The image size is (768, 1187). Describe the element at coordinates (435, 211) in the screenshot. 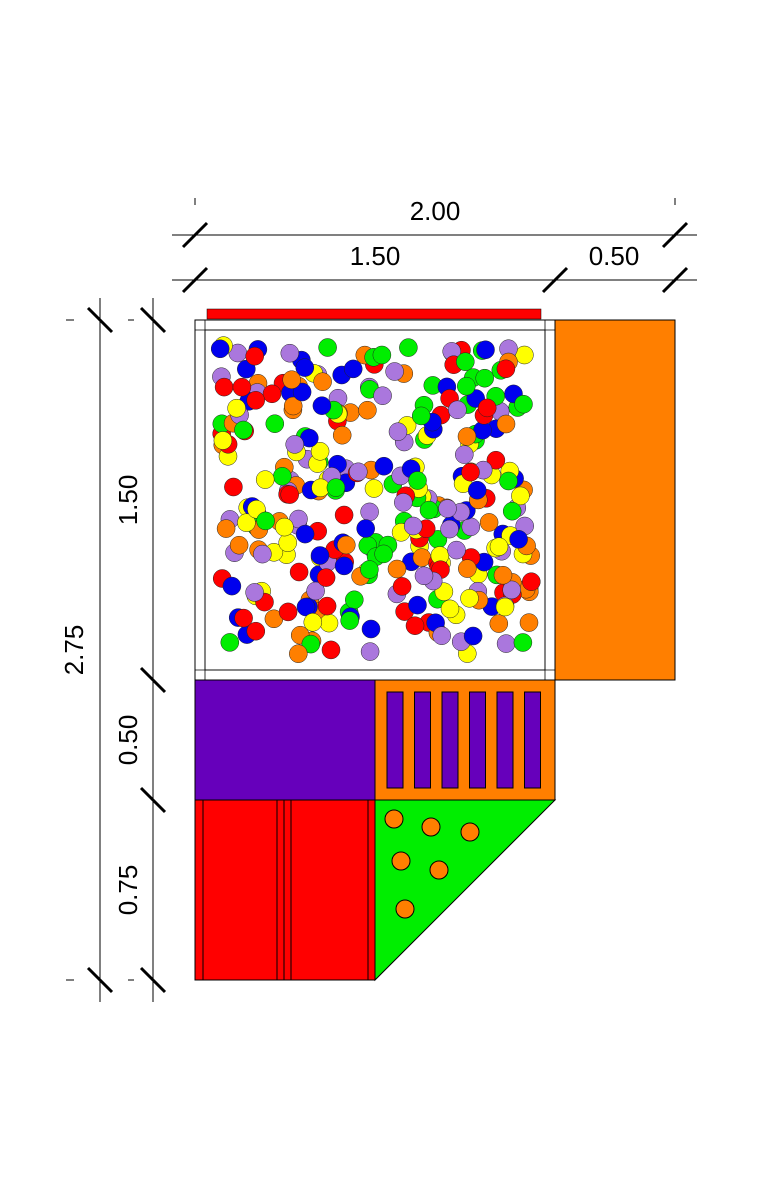

I see `dimension-label: 2.00` at that location.